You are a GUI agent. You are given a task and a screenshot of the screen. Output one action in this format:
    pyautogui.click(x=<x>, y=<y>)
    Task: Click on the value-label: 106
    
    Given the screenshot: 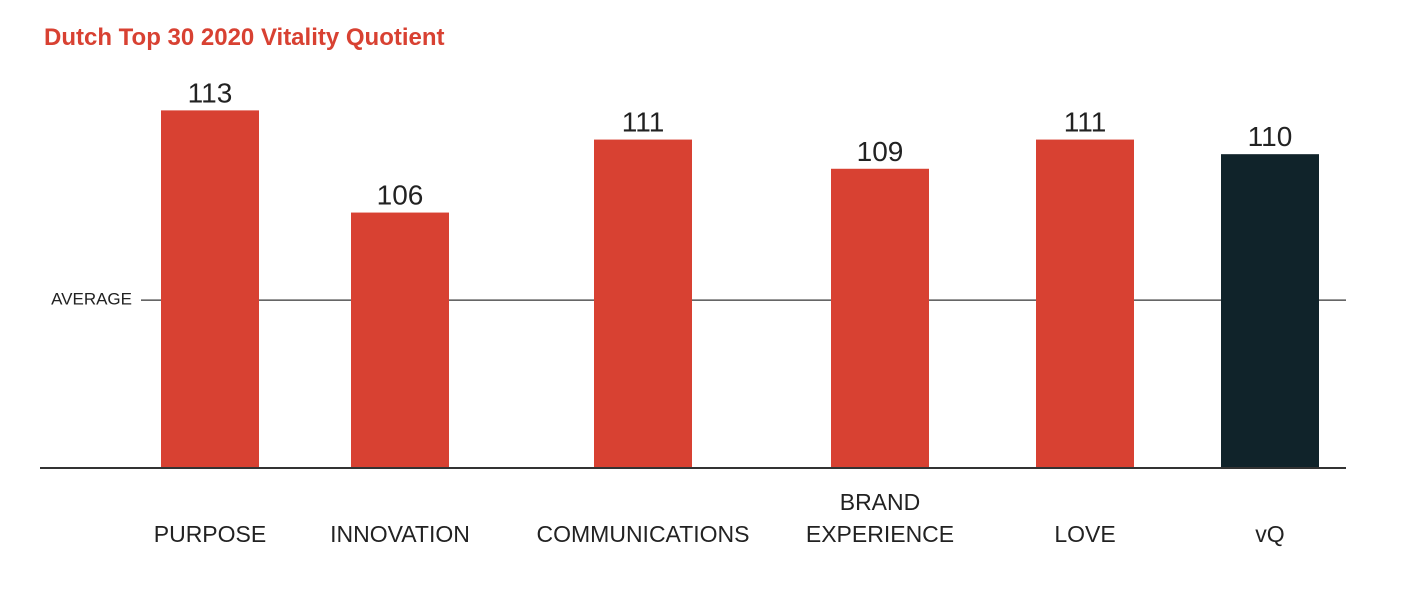 What is the action you would take?
    pyautogui.click(x=400, y=195)
    